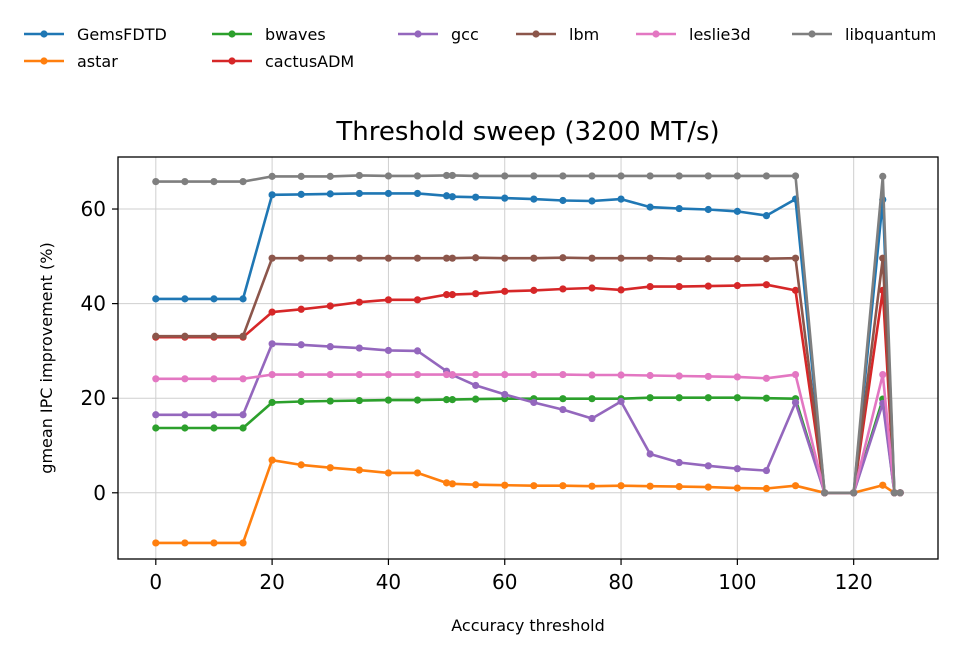  Describe the element at coordinates (528, 445) in the screenshot. I see `series-line-bwaves` at that location.